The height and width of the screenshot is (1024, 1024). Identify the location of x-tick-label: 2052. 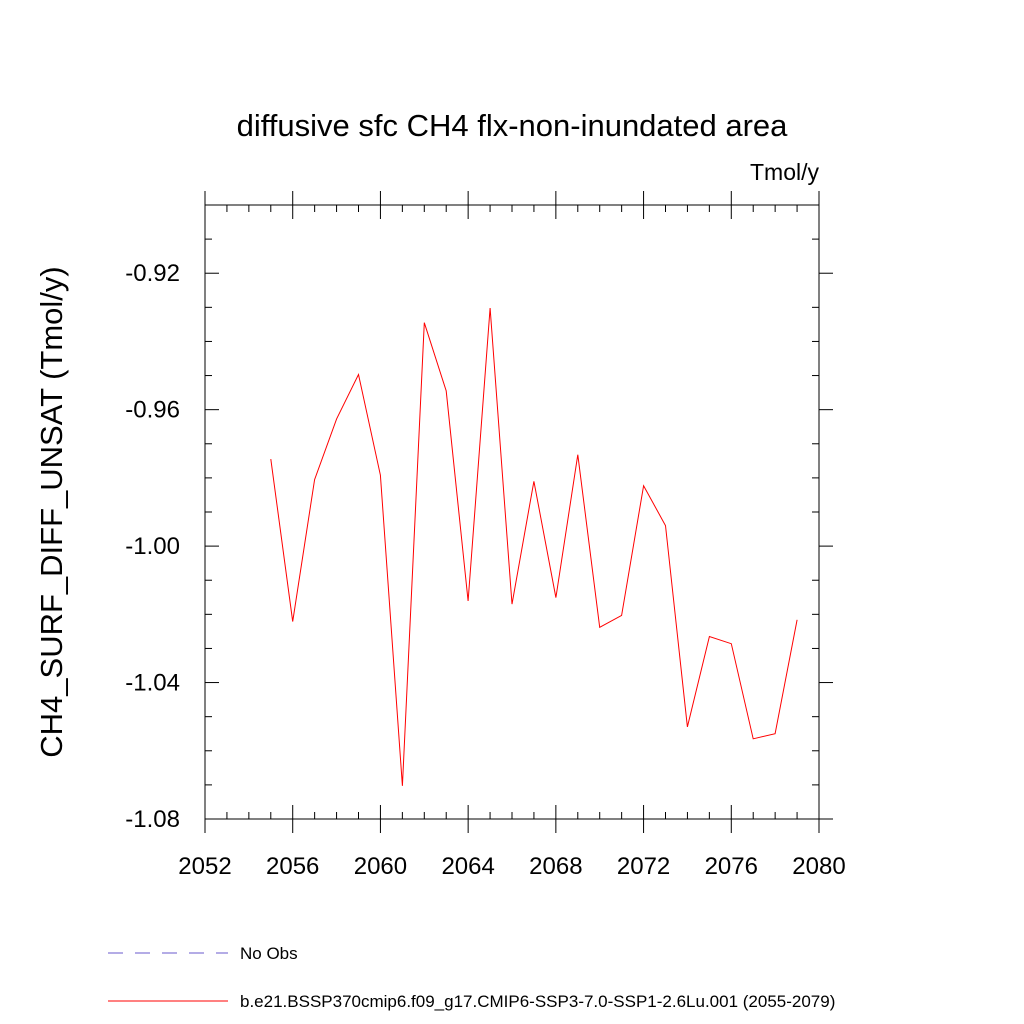
(204, 866).